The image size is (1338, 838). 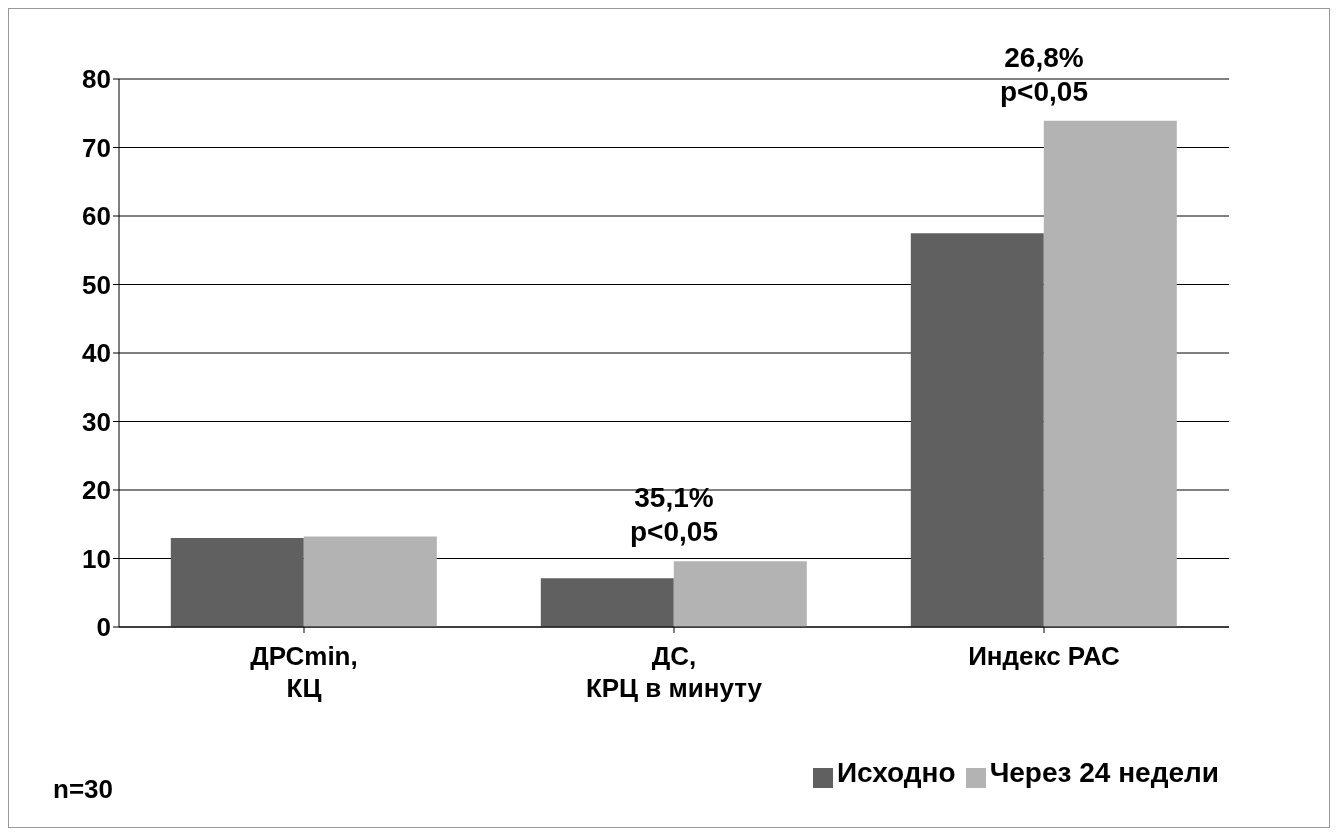 What do you see at coordinates (96, 353) in the screenshot?
I see `y-tick-label: 40` at bounding box center [96, 353].